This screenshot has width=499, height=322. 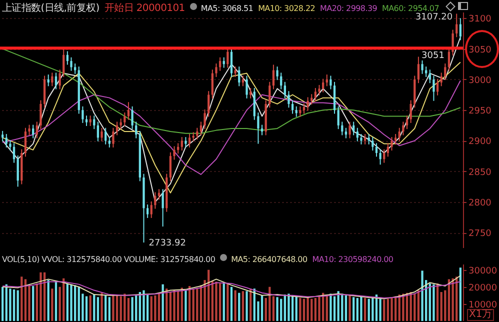 I want to click on chart-subtitle: 开始日 20000101, so click(x=144, y=8).